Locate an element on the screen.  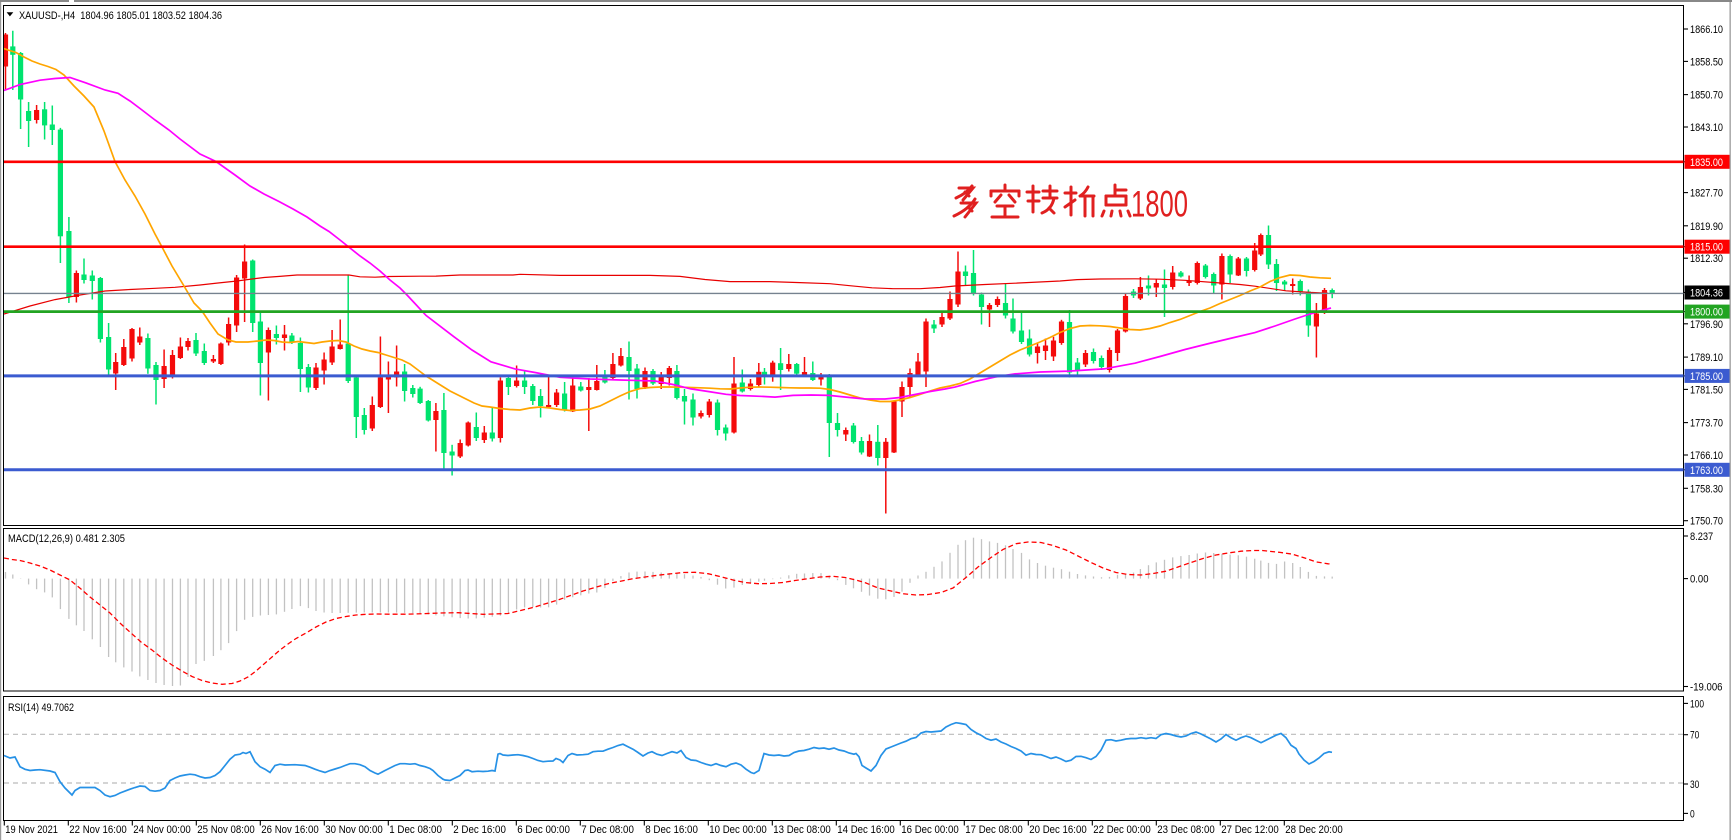
svg-text: 2 Dec 16:00 is located at coordinates (479, 830).